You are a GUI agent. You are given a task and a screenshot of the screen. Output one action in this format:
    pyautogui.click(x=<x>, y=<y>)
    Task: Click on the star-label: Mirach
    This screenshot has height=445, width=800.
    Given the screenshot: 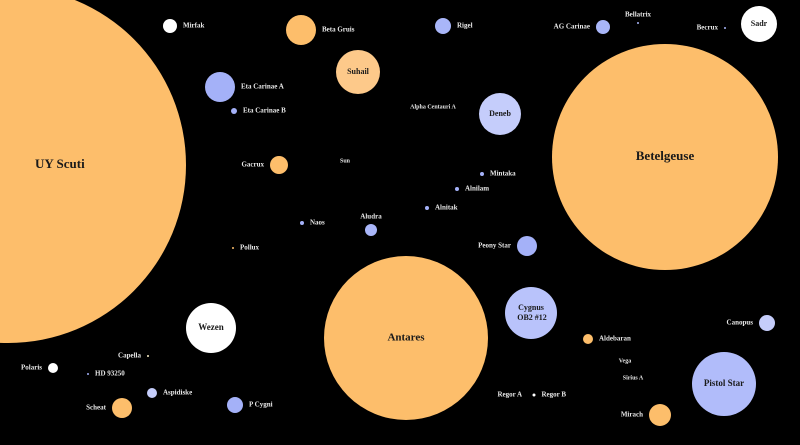 What is the action you would take?
    pyautogui.click(x=632, y=415)
    